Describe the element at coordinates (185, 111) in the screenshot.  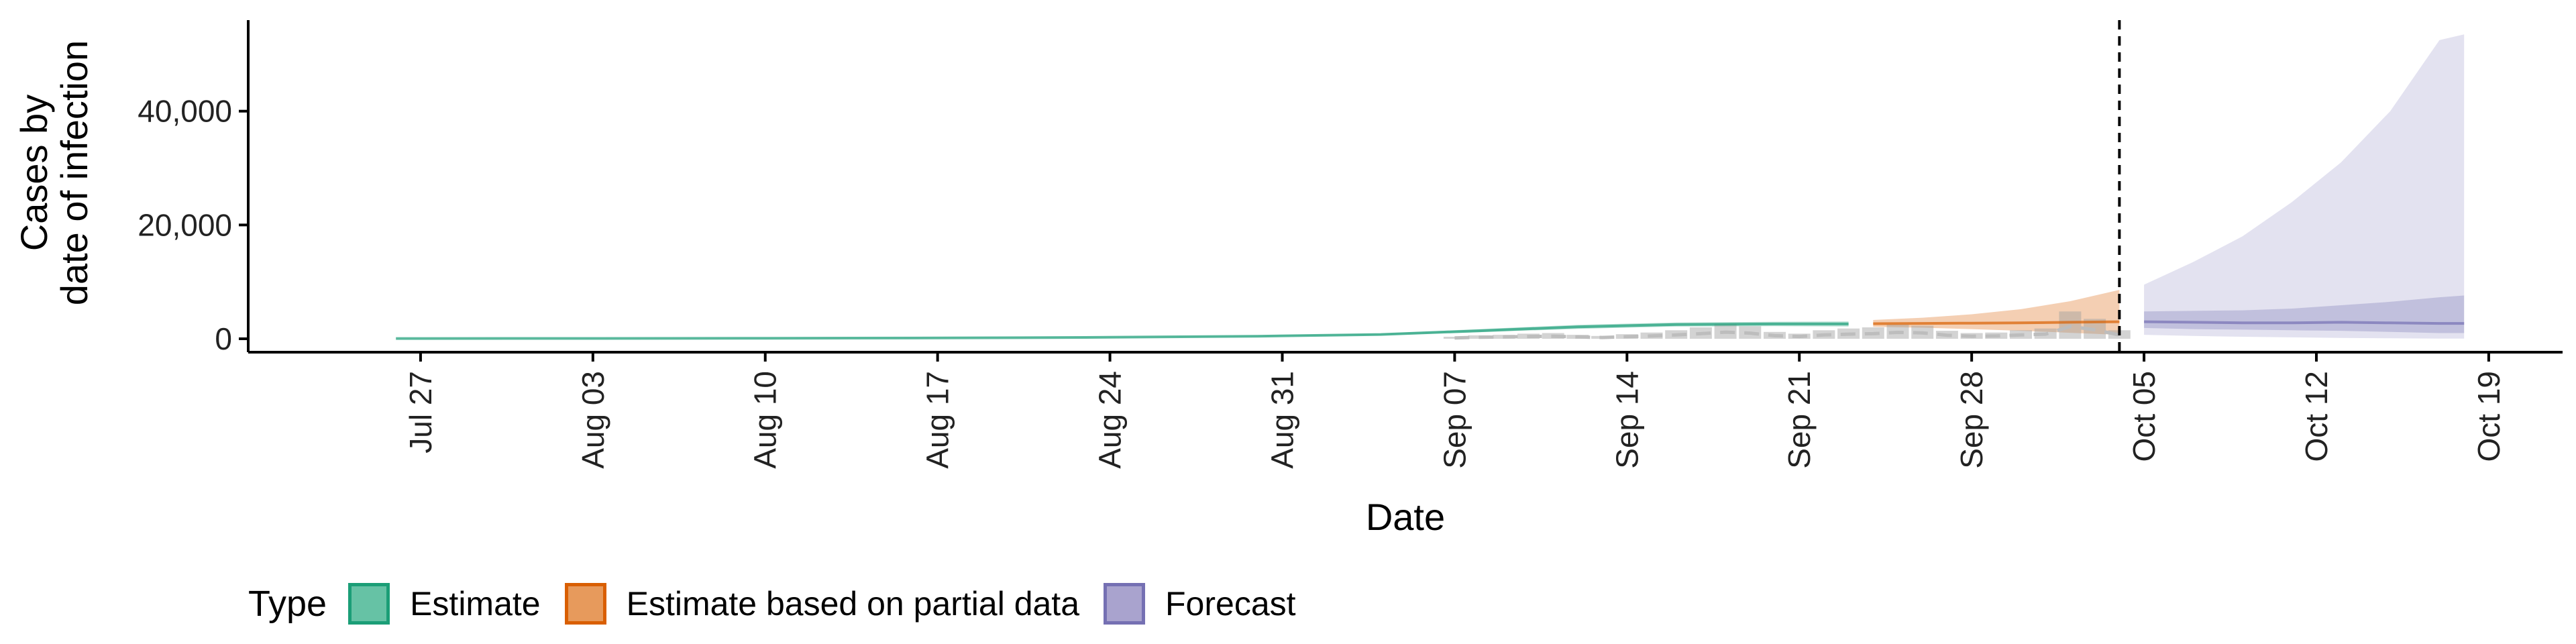
I see `y-tick-label: 40,000` at that location.